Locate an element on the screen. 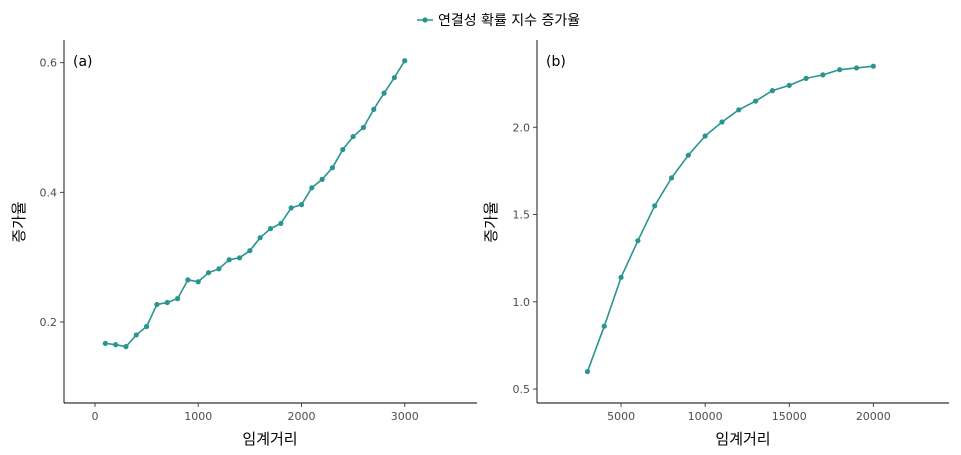  y-tick-label: 1.0 is located at coordinates (522, 302).